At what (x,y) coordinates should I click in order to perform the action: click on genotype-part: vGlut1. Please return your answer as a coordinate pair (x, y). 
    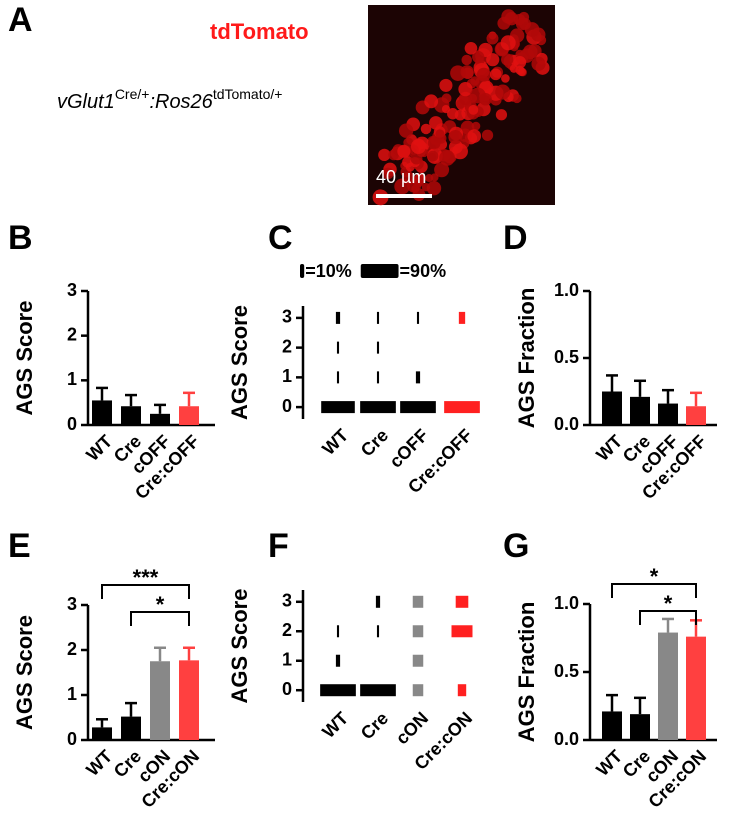
    Looking at the image, I should click on (86, 102).